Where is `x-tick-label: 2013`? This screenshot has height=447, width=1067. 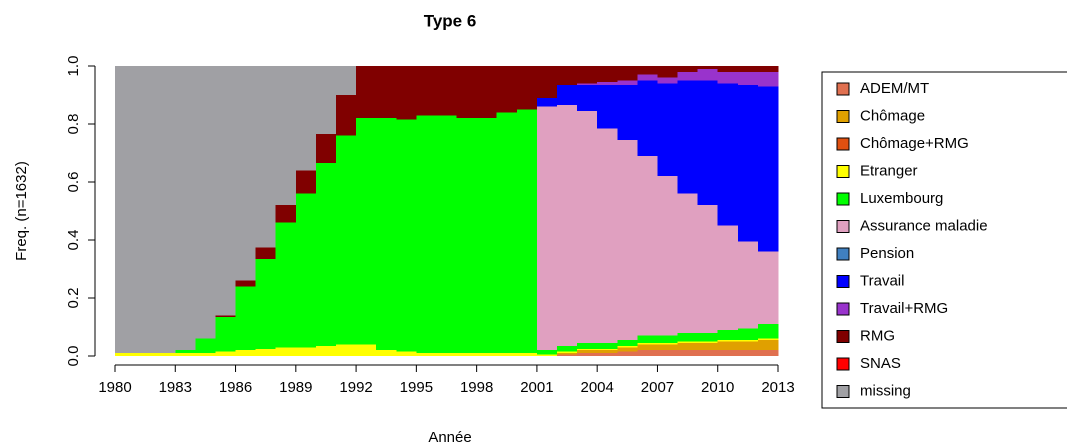
x-tick-label: 2013 is located at coordinates (777, 387).